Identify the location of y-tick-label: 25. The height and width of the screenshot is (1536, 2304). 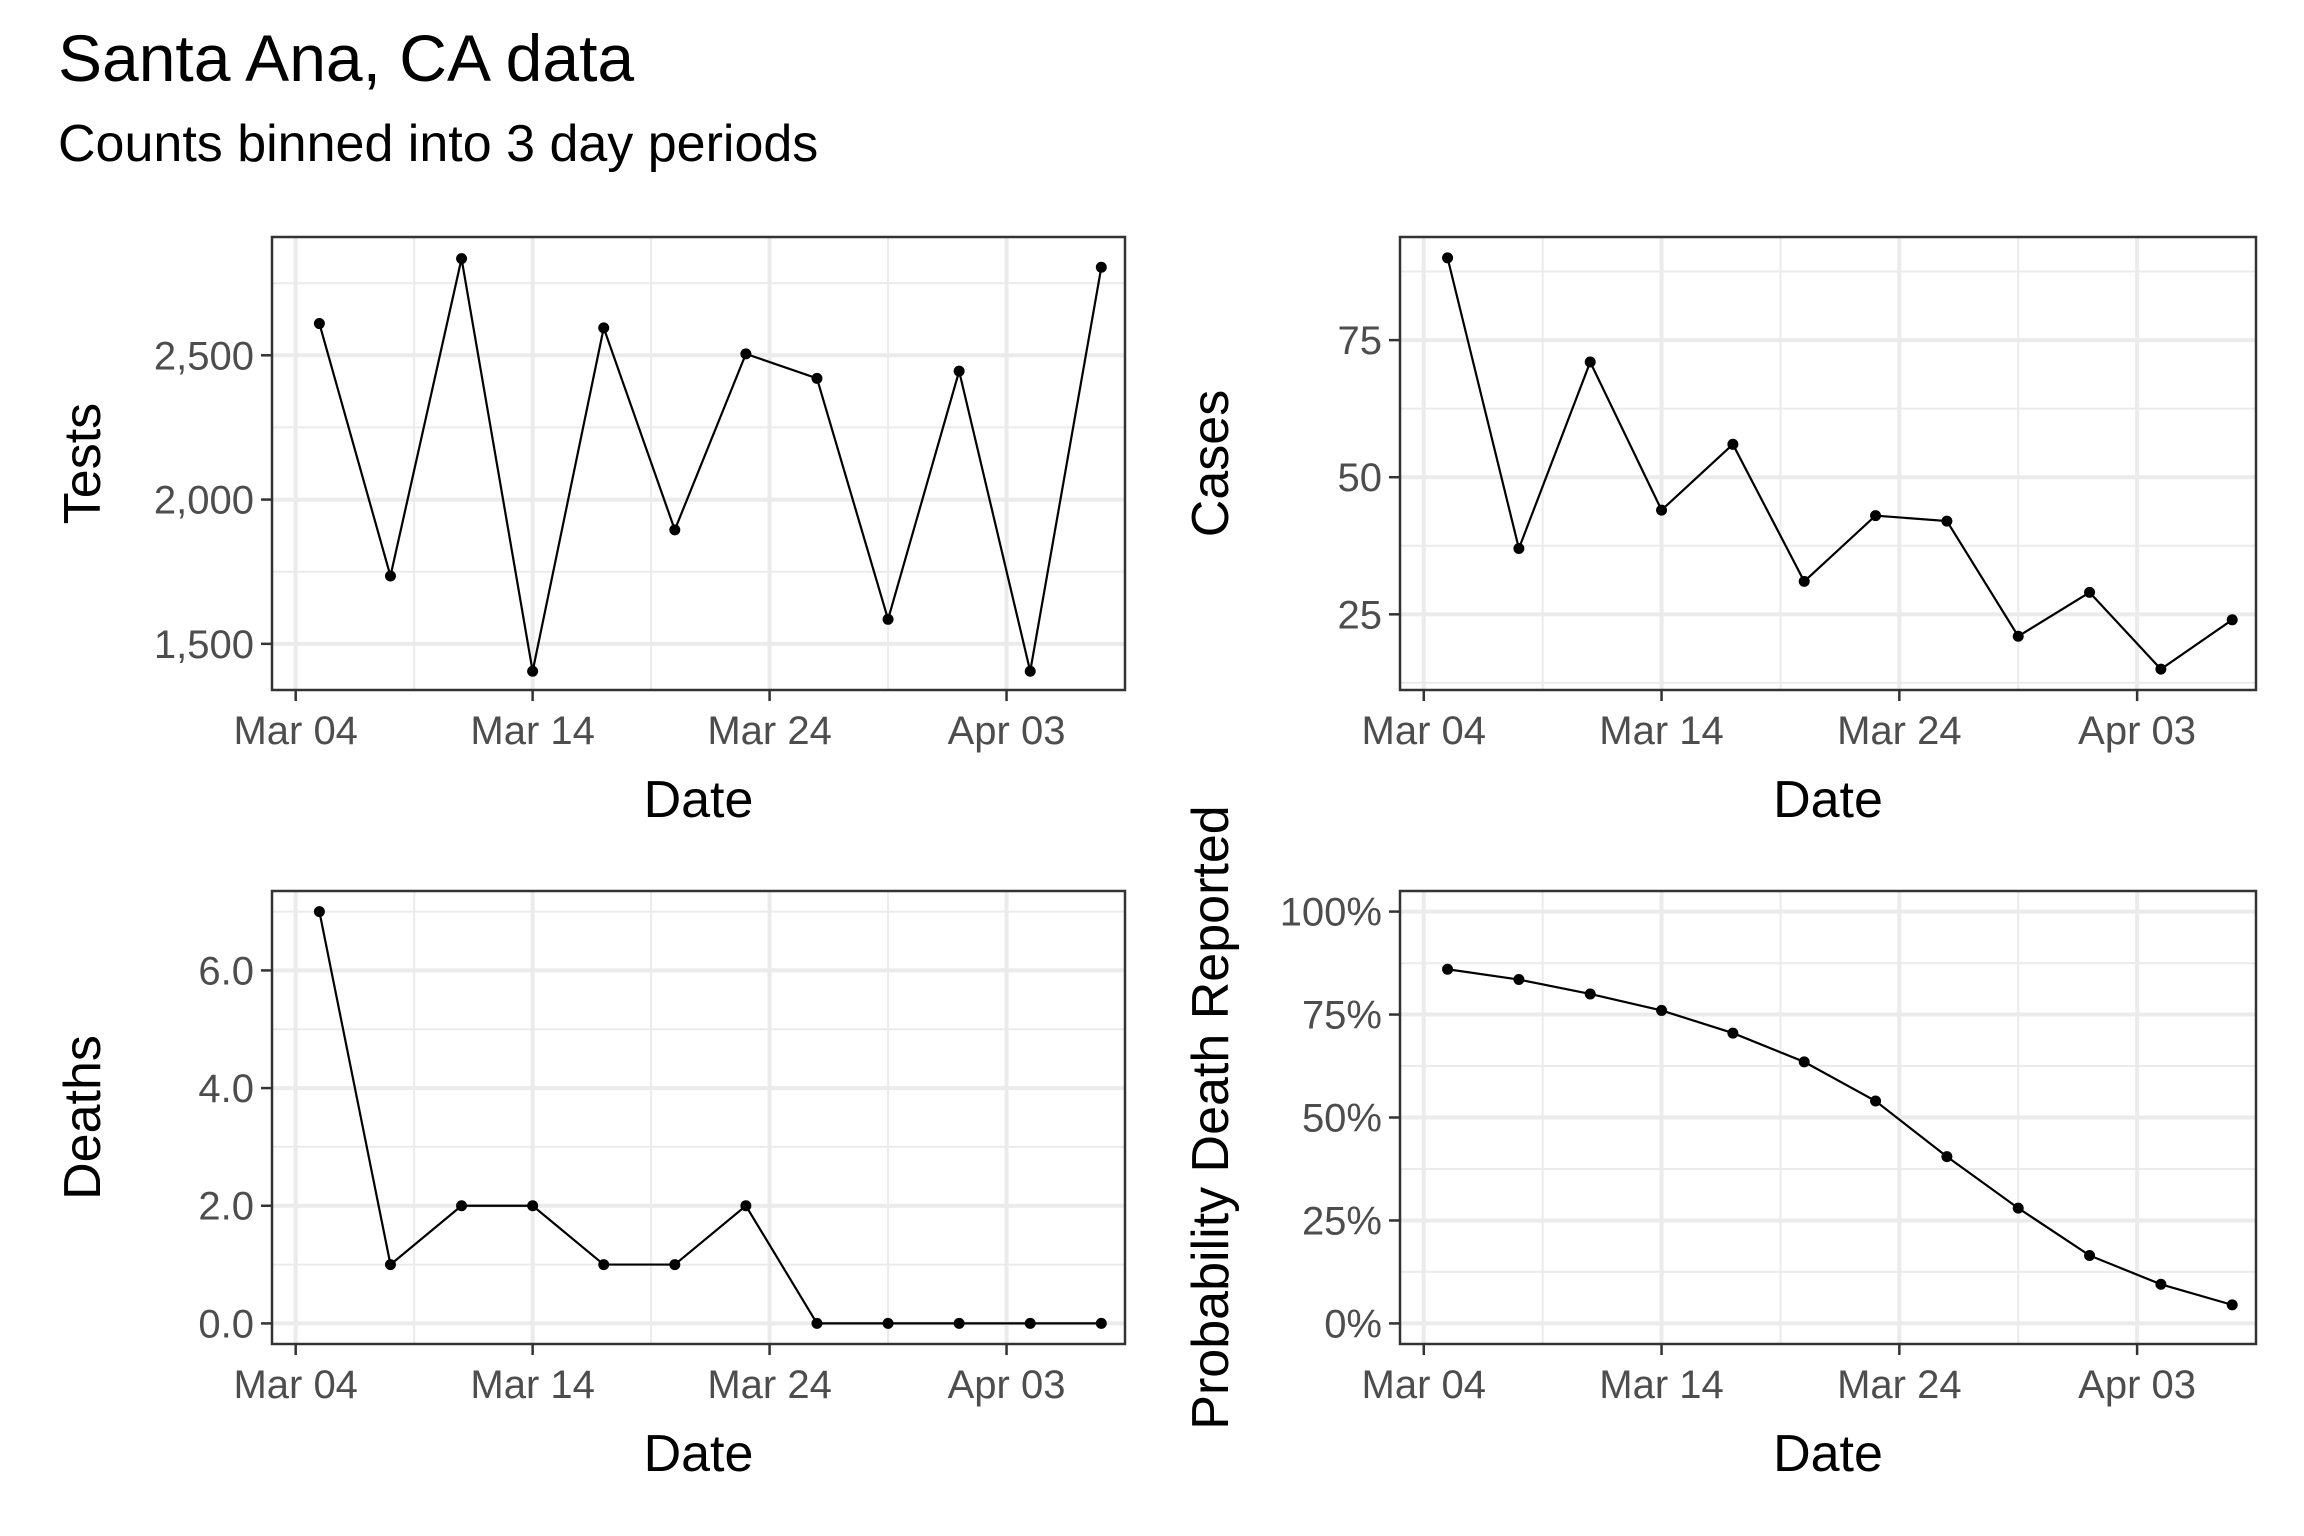
(1360, 615).